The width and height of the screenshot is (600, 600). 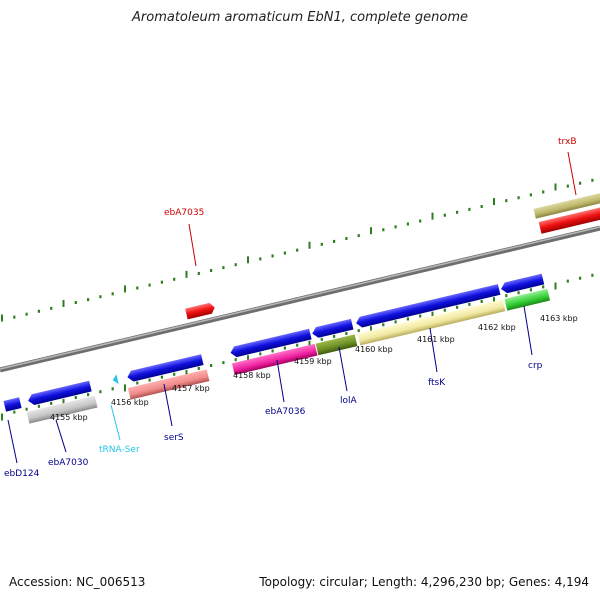 I want to click on gene-trxB, so click(x=566, y=203).